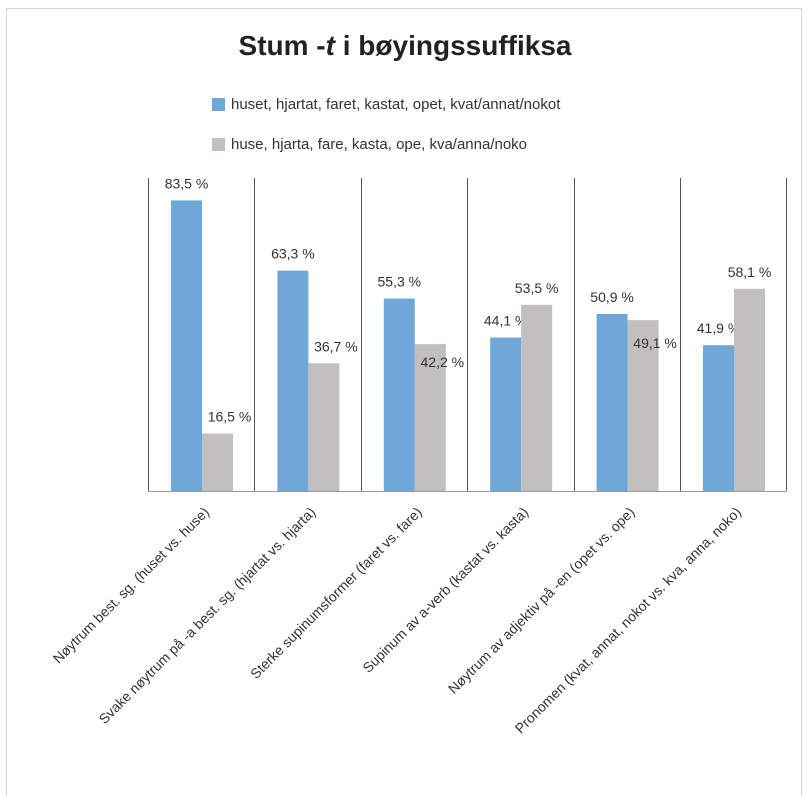  I want to click on data-label-series-2: 49,1 %, so click(655, 343).